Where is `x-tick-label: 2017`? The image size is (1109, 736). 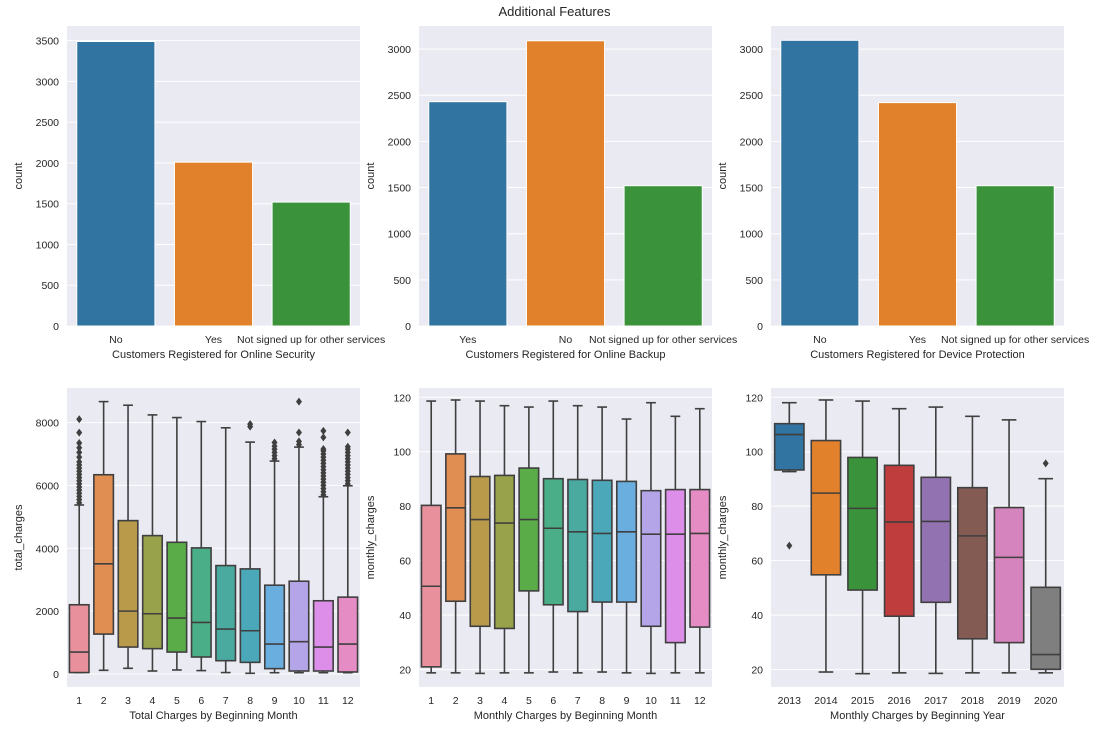
x-tick-label: 2017 is located at coordinates (936, 701).